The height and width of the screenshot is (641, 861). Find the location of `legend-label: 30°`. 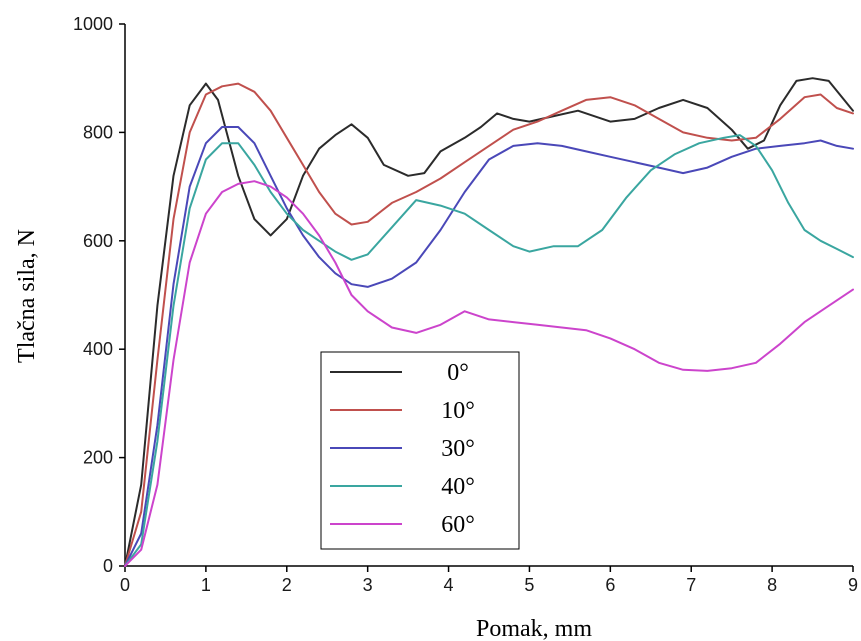

legend-label: 30° is located at coordinates (458, 449).